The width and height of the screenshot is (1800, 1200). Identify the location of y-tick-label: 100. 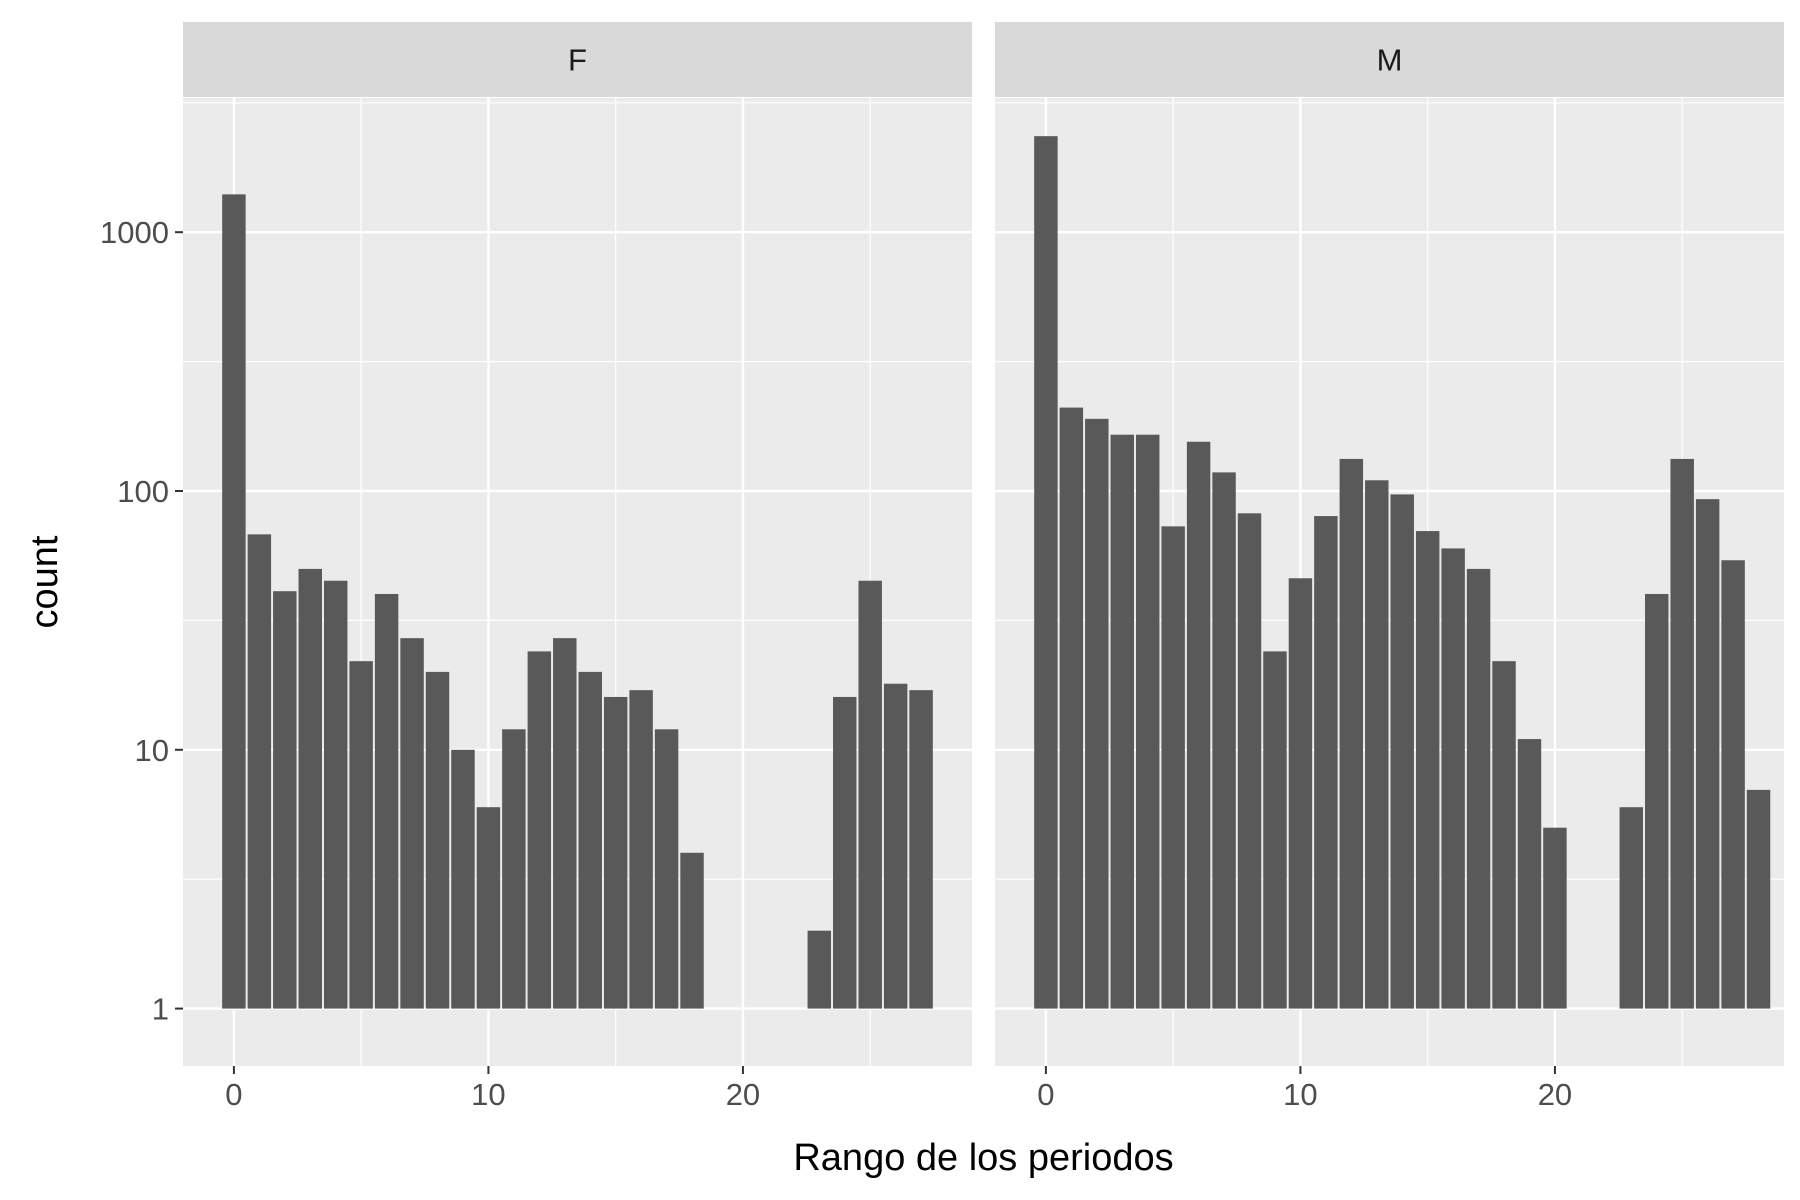
(143, 491).